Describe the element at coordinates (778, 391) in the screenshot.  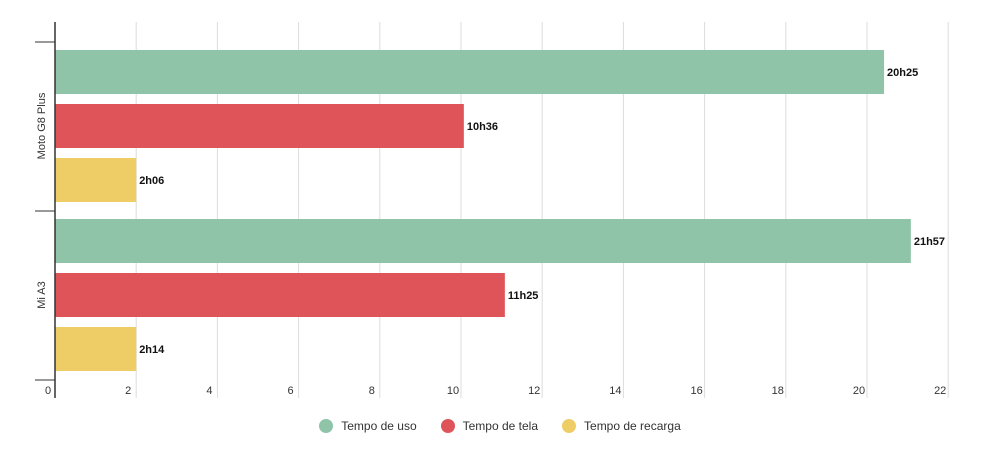
I see `x-tick-label: 18` at that location.